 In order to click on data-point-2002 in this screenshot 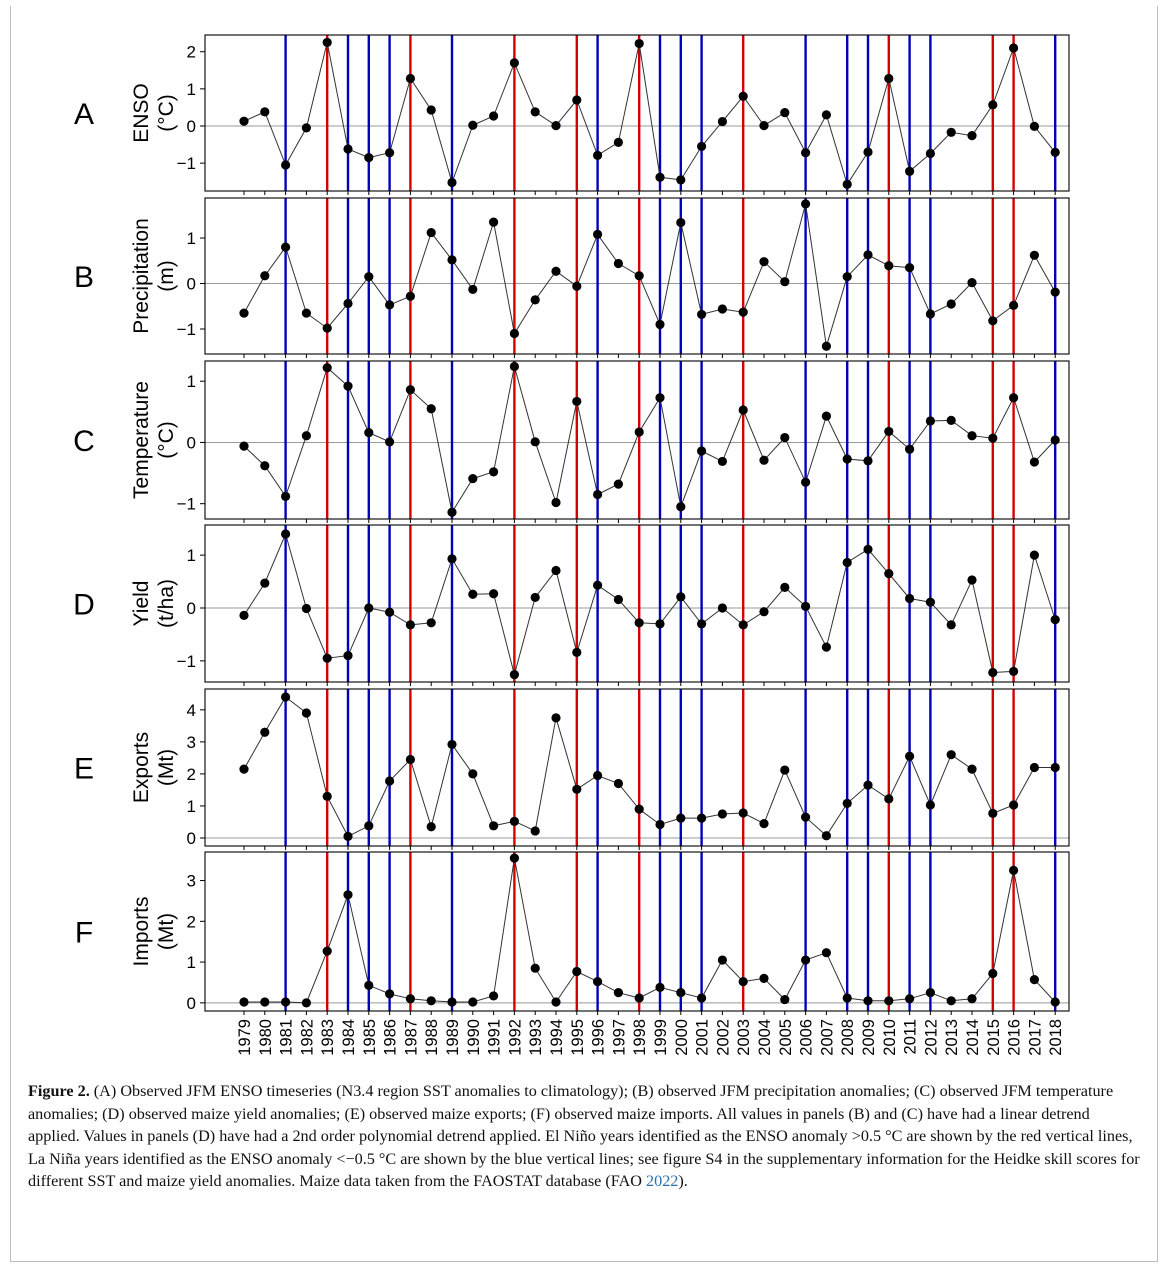, I will do `click(722, 121)`.